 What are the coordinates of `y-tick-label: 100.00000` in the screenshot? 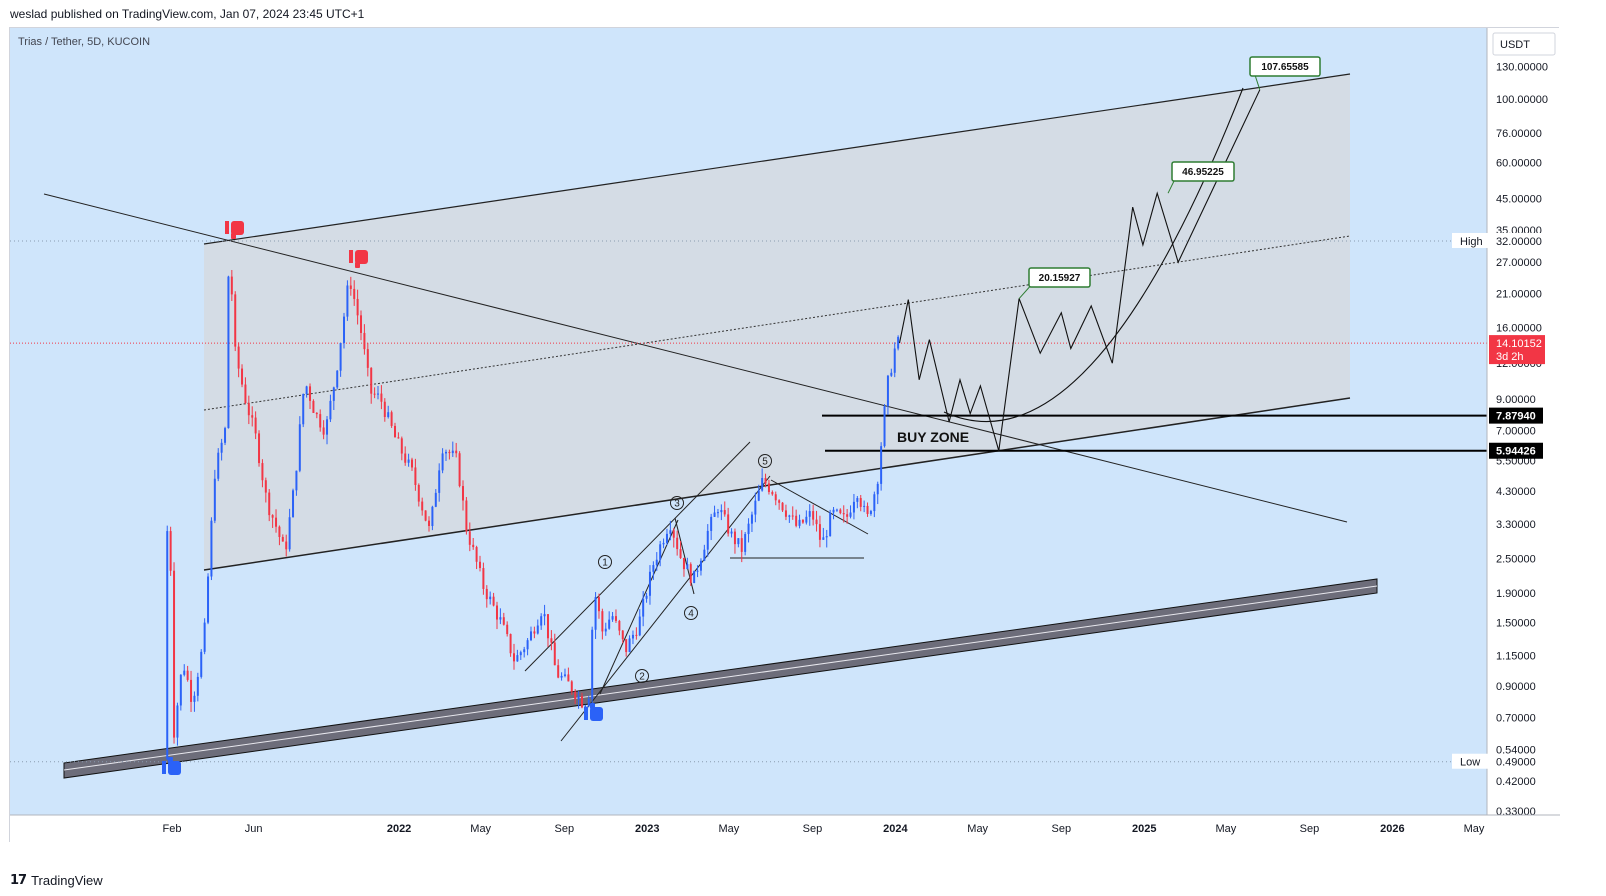 It's located at (1522, 100).